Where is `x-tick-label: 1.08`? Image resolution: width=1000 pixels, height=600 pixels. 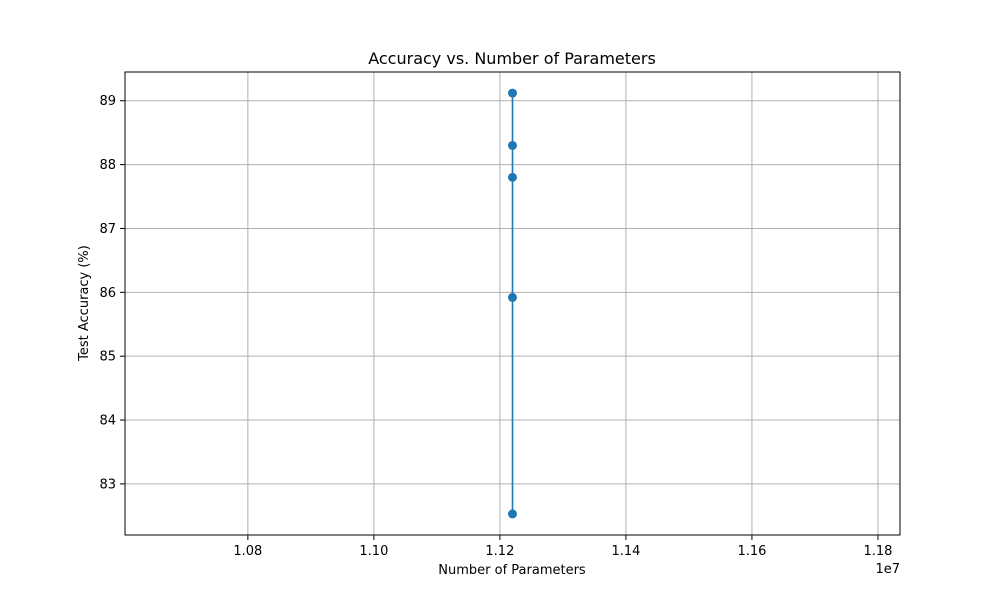
x-tick-label: 1.08 is located at coordinates (247, 551).